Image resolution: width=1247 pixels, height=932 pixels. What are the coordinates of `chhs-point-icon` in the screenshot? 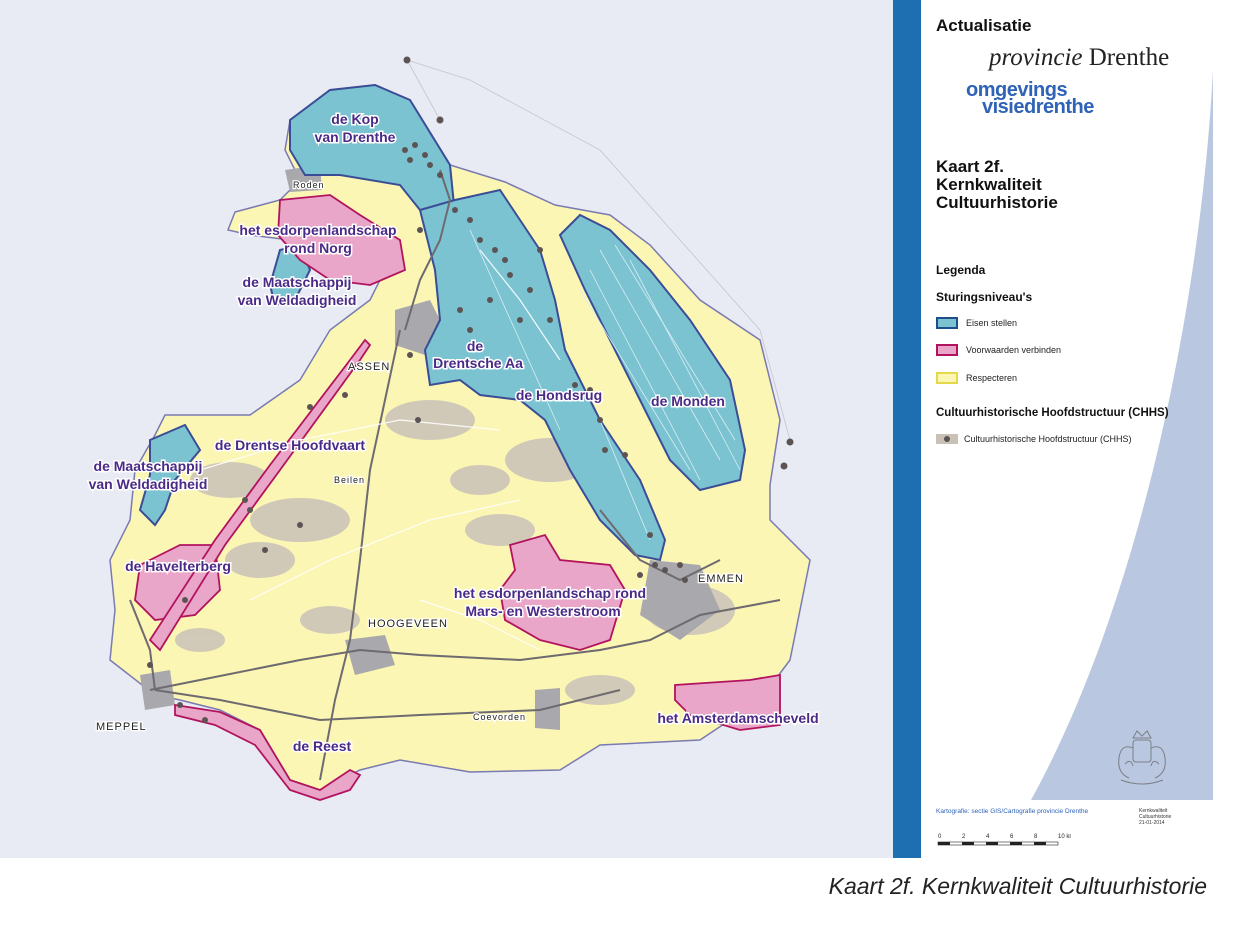 It's located at (947, 439).